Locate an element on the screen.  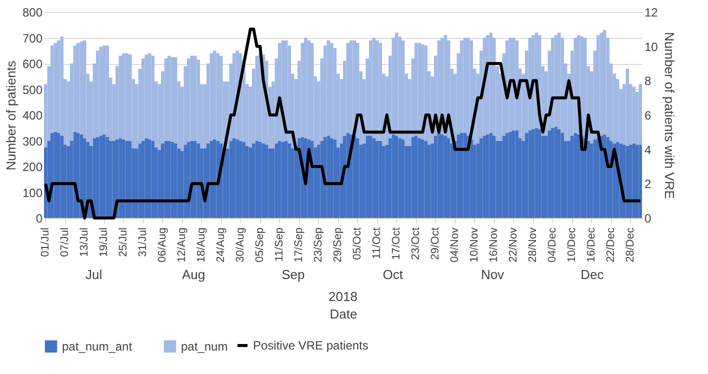
y2-tick-label: 4 is located at coordinates (648, 149).